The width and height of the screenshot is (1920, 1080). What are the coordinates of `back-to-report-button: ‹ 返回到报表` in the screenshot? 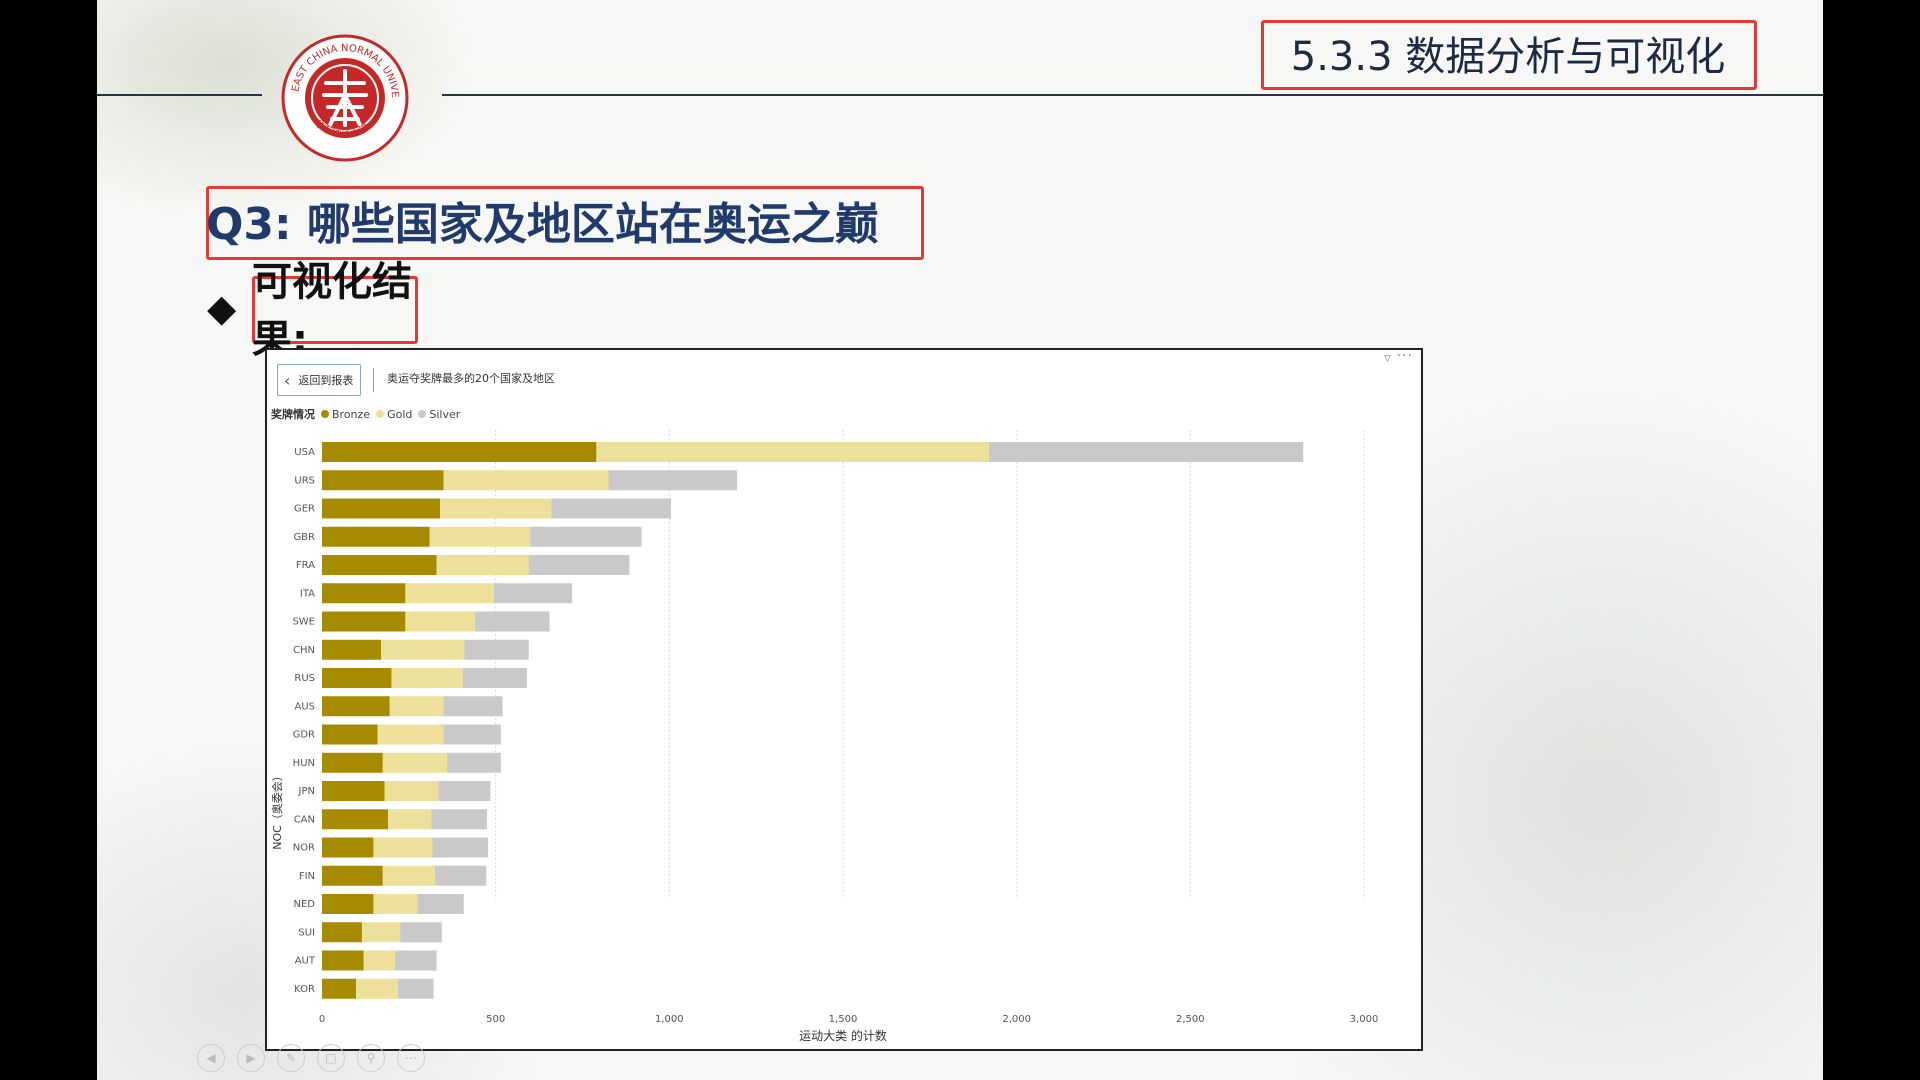 It's located at (319, 380).